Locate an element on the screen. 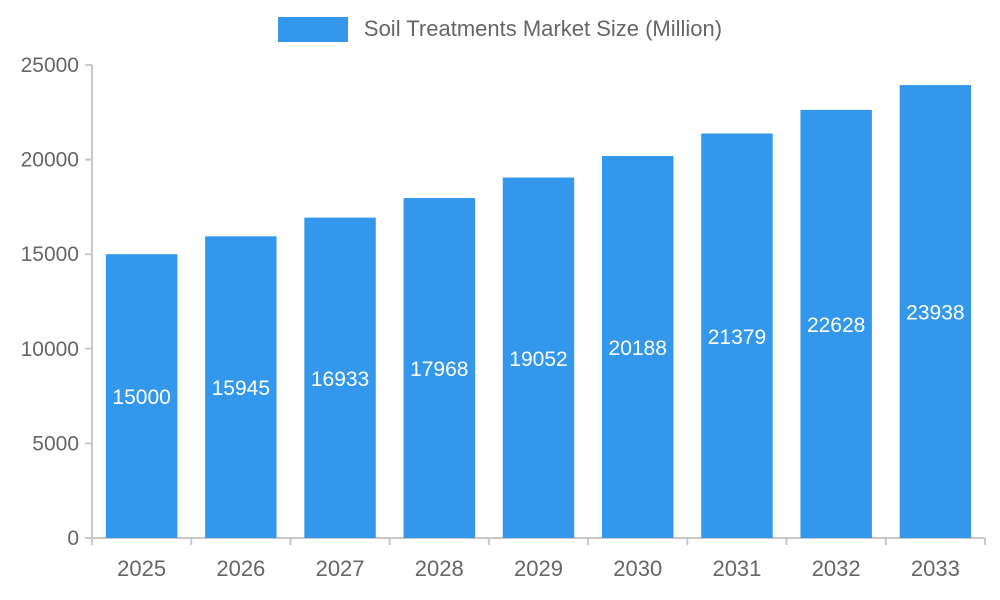  bar-2031 is located at coordinates (737, 335).